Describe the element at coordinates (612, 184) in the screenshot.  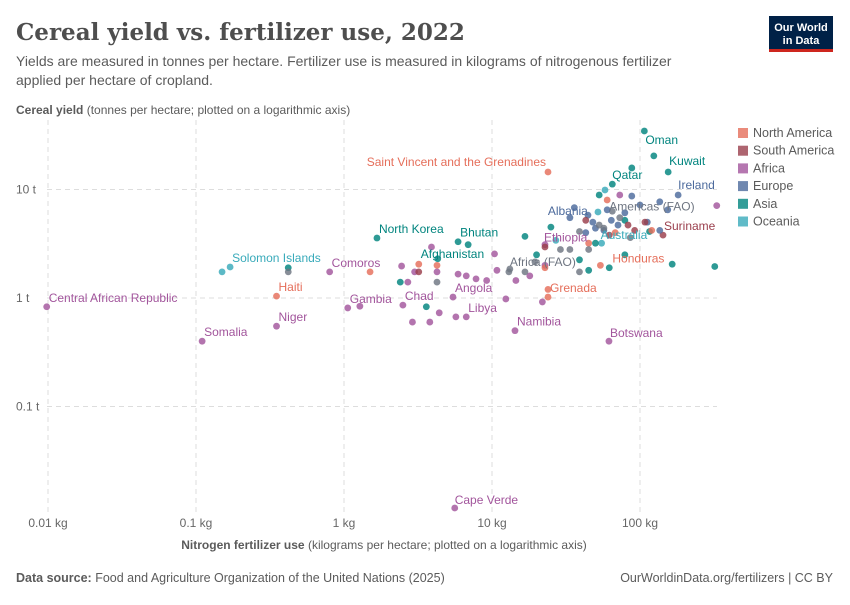
I see `data-point-qatar` at that location.